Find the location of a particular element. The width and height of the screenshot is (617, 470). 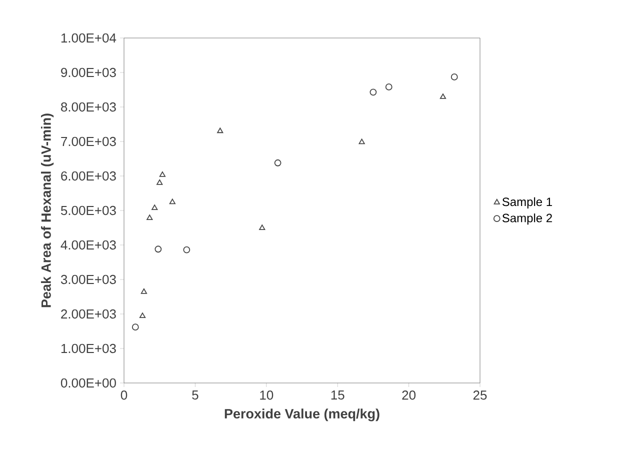

y-tick-label: 1.00E+04 is located at coordinates (88, 38).